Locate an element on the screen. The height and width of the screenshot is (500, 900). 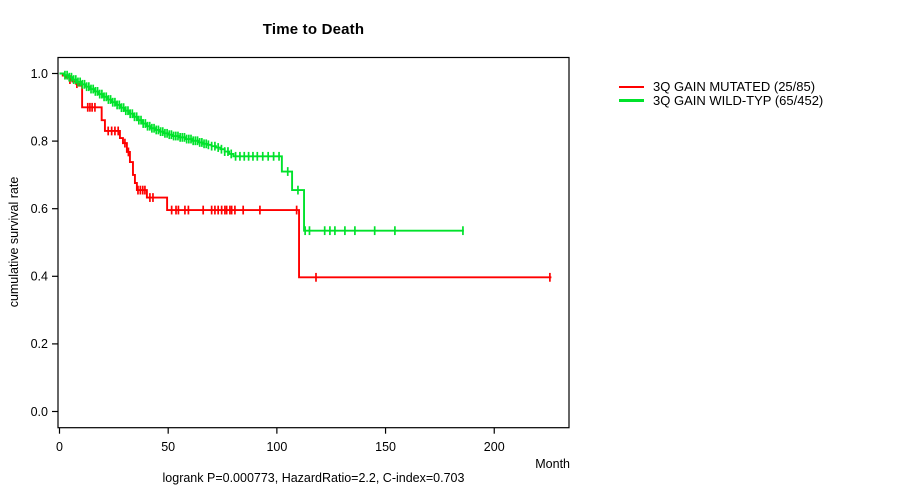
series-1-curve is located at coordinates (261, 153).